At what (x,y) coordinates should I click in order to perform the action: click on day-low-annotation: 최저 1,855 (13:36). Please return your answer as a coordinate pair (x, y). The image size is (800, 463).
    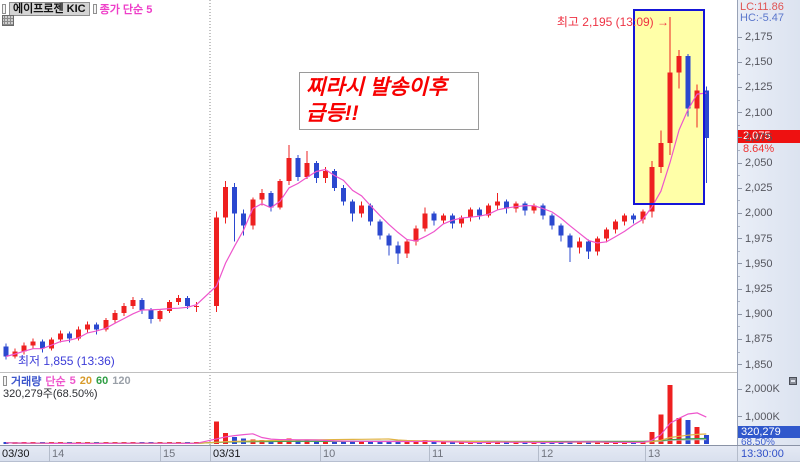
    Looking at the image, I should click on (66, 361).